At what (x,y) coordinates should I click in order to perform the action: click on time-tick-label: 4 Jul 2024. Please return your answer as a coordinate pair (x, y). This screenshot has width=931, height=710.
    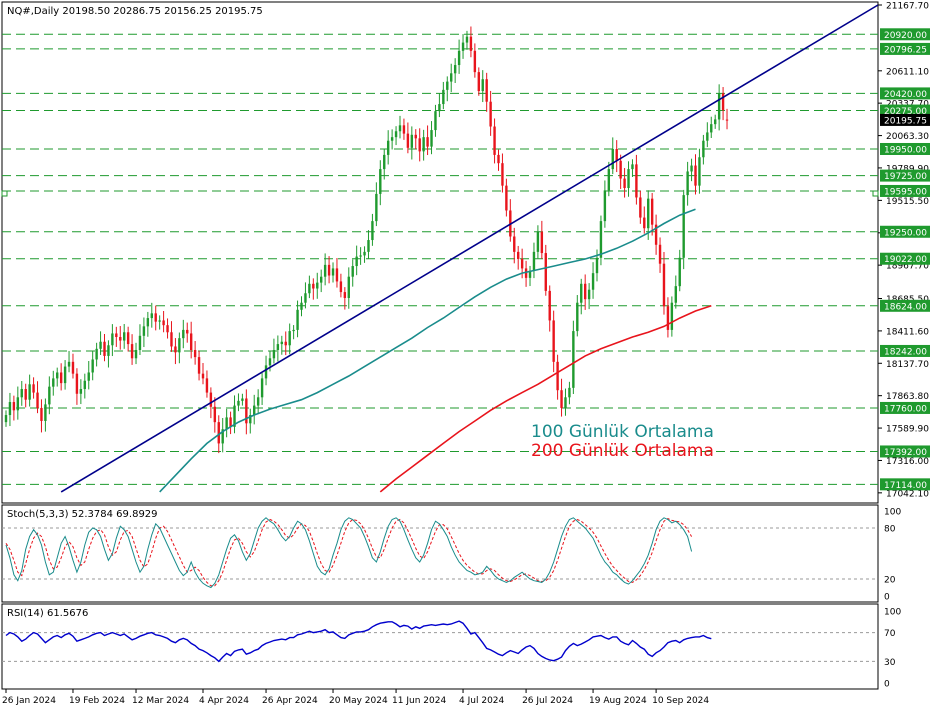
    Looking at the image, I should click on (481, 701).